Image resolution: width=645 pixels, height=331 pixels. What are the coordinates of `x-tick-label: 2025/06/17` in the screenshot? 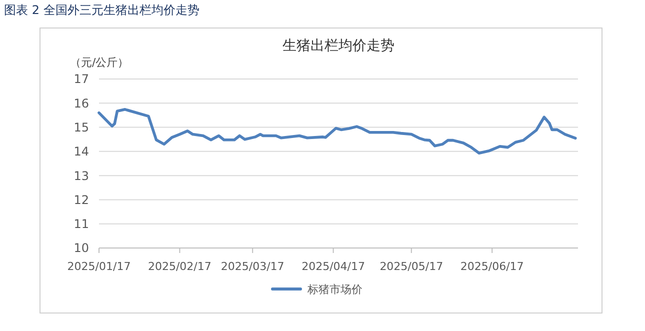 It's located at (492, 266).